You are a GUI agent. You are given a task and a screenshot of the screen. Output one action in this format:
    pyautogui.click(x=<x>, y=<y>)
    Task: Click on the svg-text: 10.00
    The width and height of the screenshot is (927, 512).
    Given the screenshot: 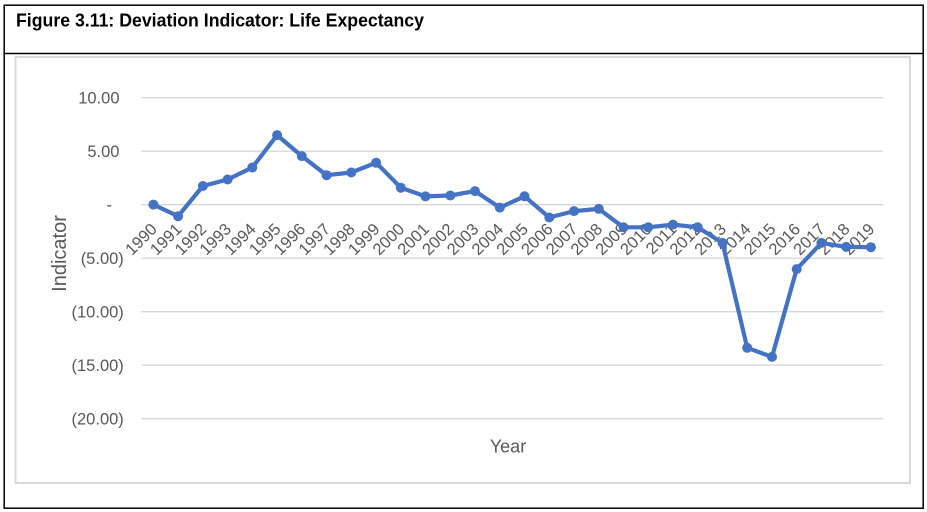 What is the action you would take?
    pyautogui.click(x=98, y=99)
    